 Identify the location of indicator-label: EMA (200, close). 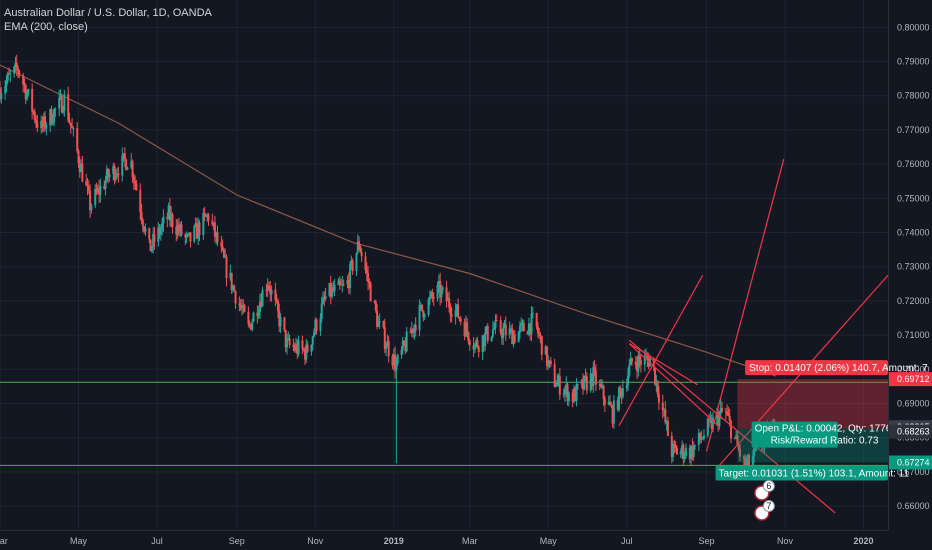
(46, 27).